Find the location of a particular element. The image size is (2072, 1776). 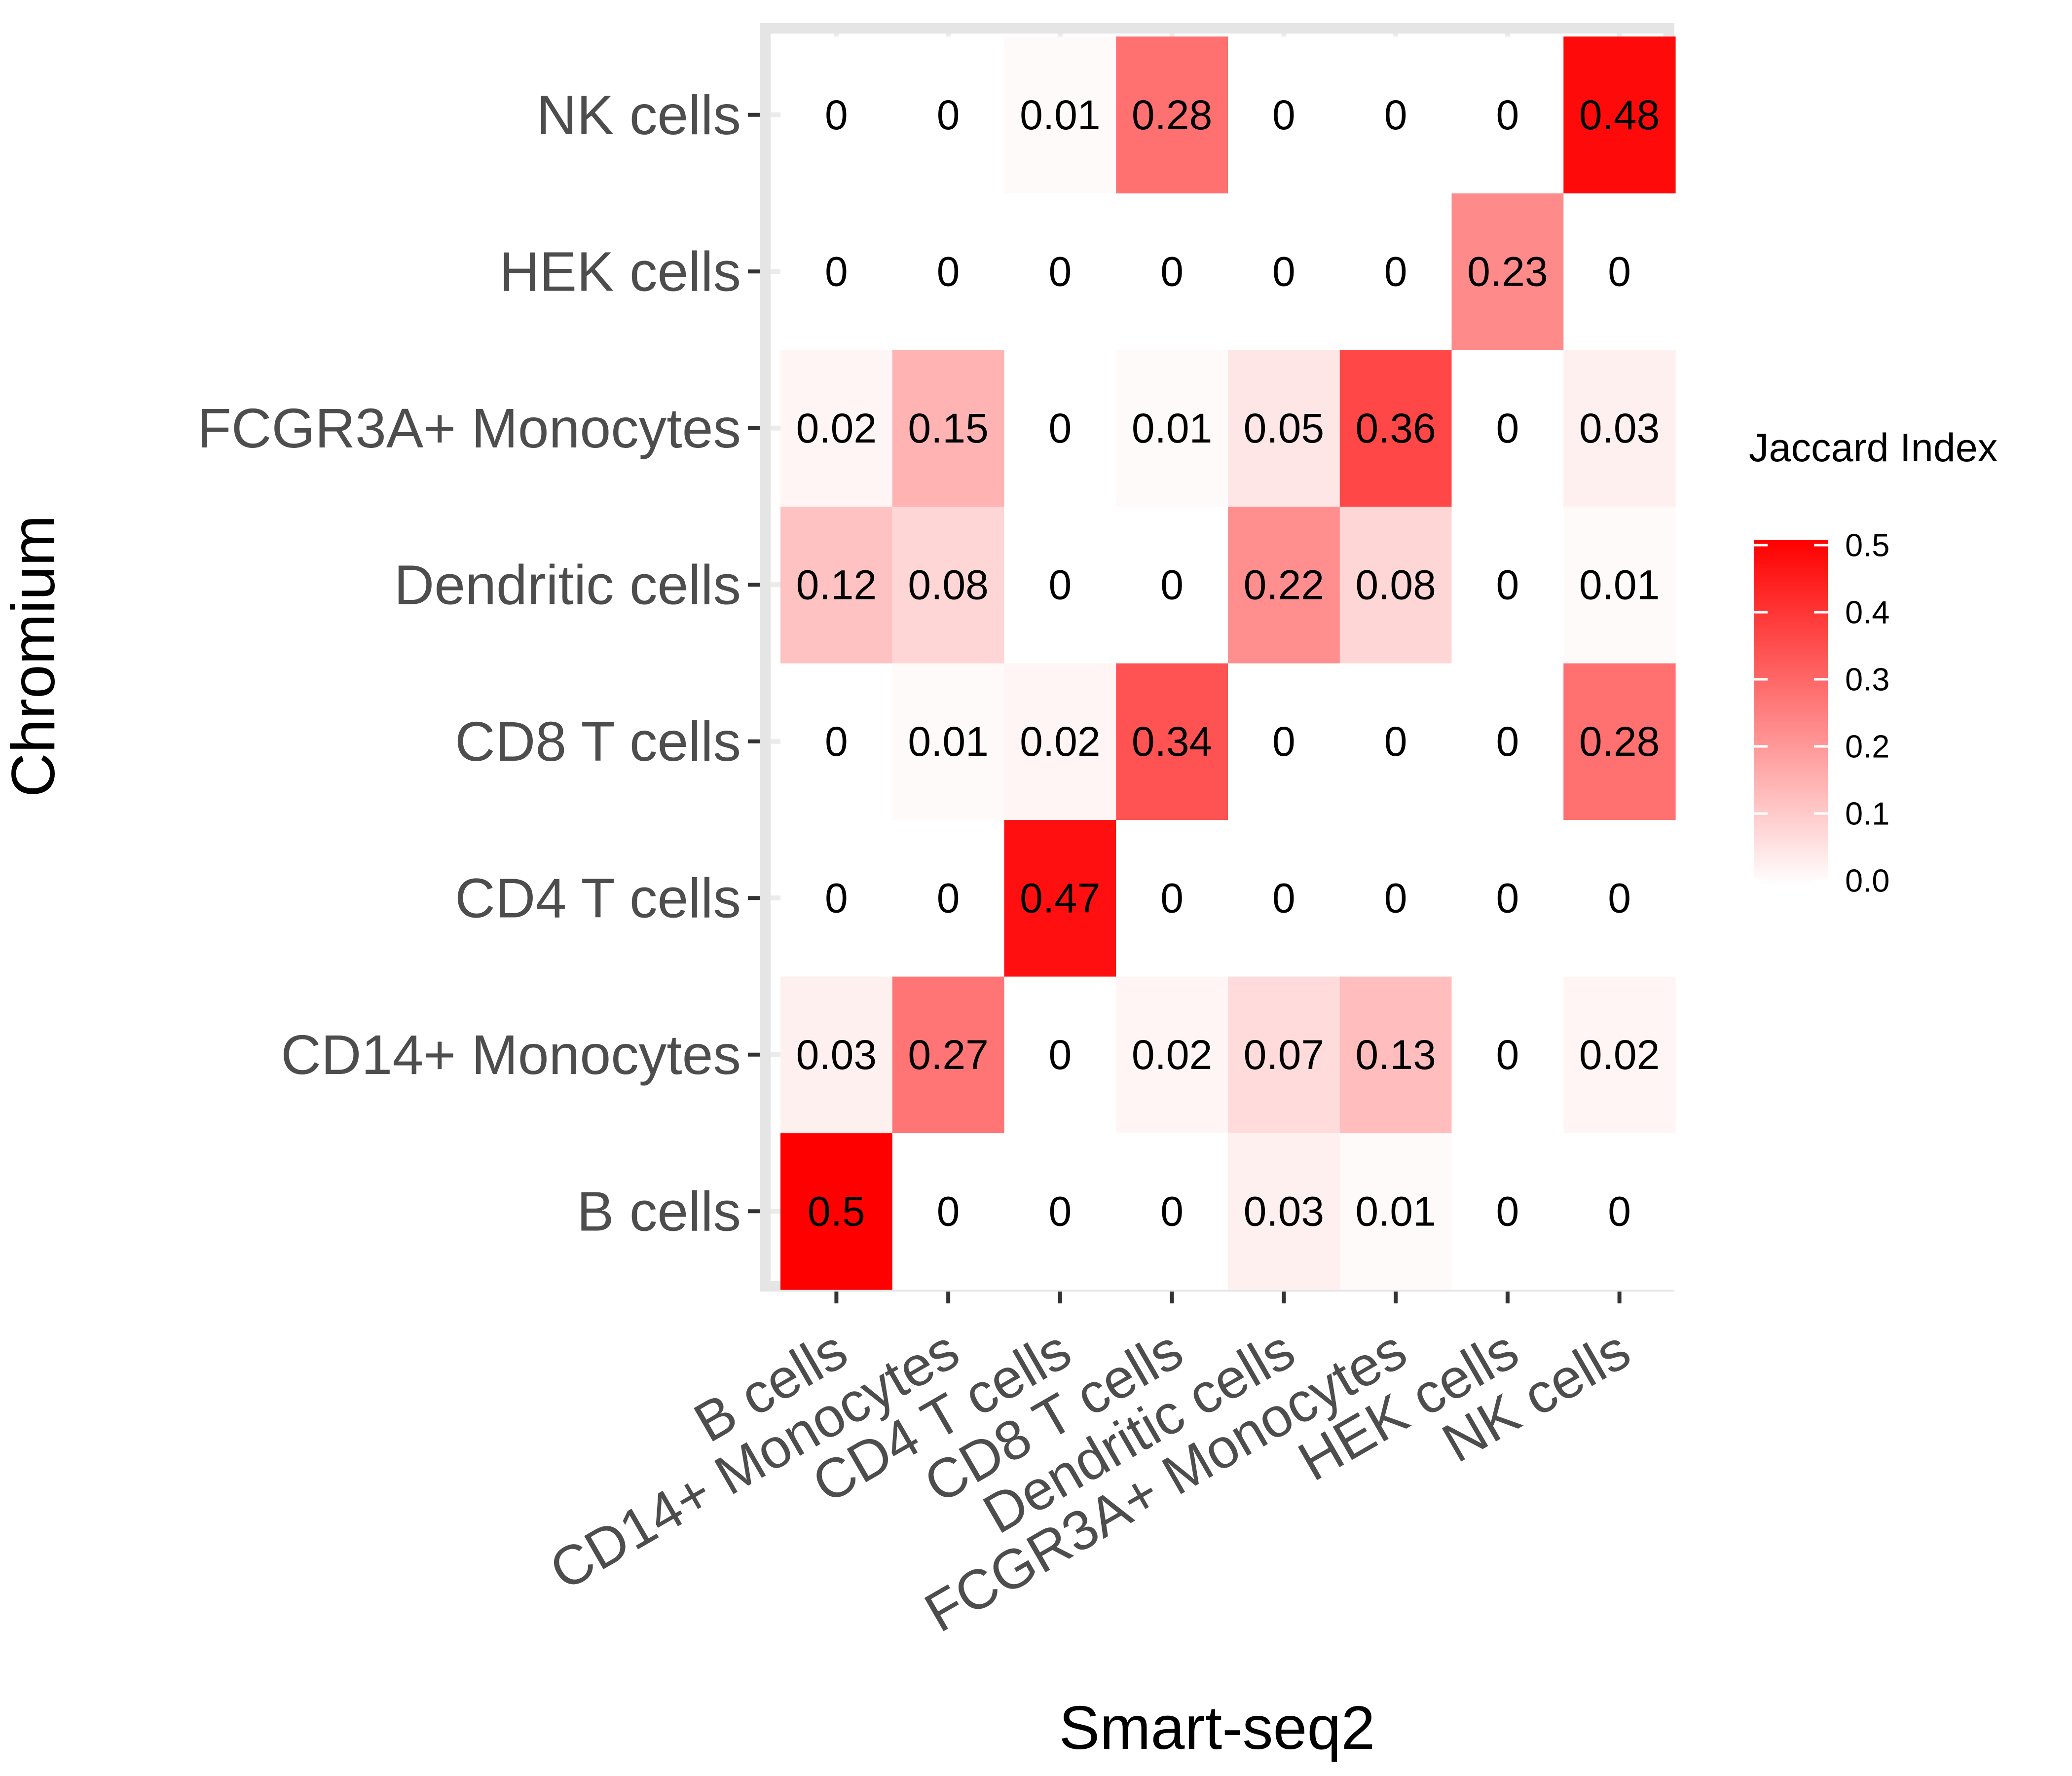

cell-value-label: 0.23 is located at coordinates (1507, 272).